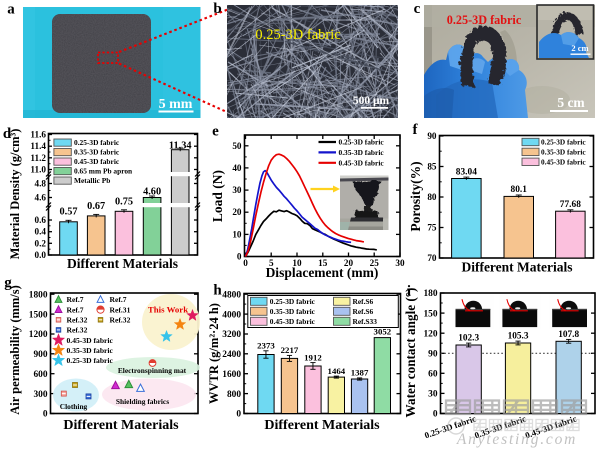 Image resolution: width=600 pixels, height=459 pixels. I want to click on svg-text: 102.3, so click(468, 339).